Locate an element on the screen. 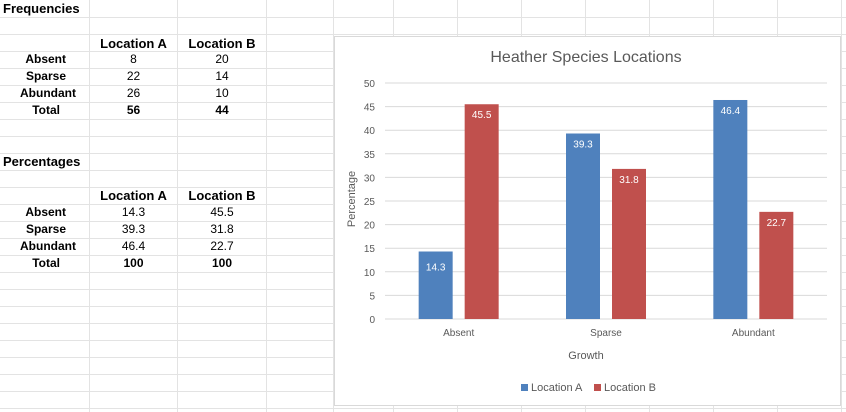  y-tick-label: 25 is located at coordinates (370, 202).